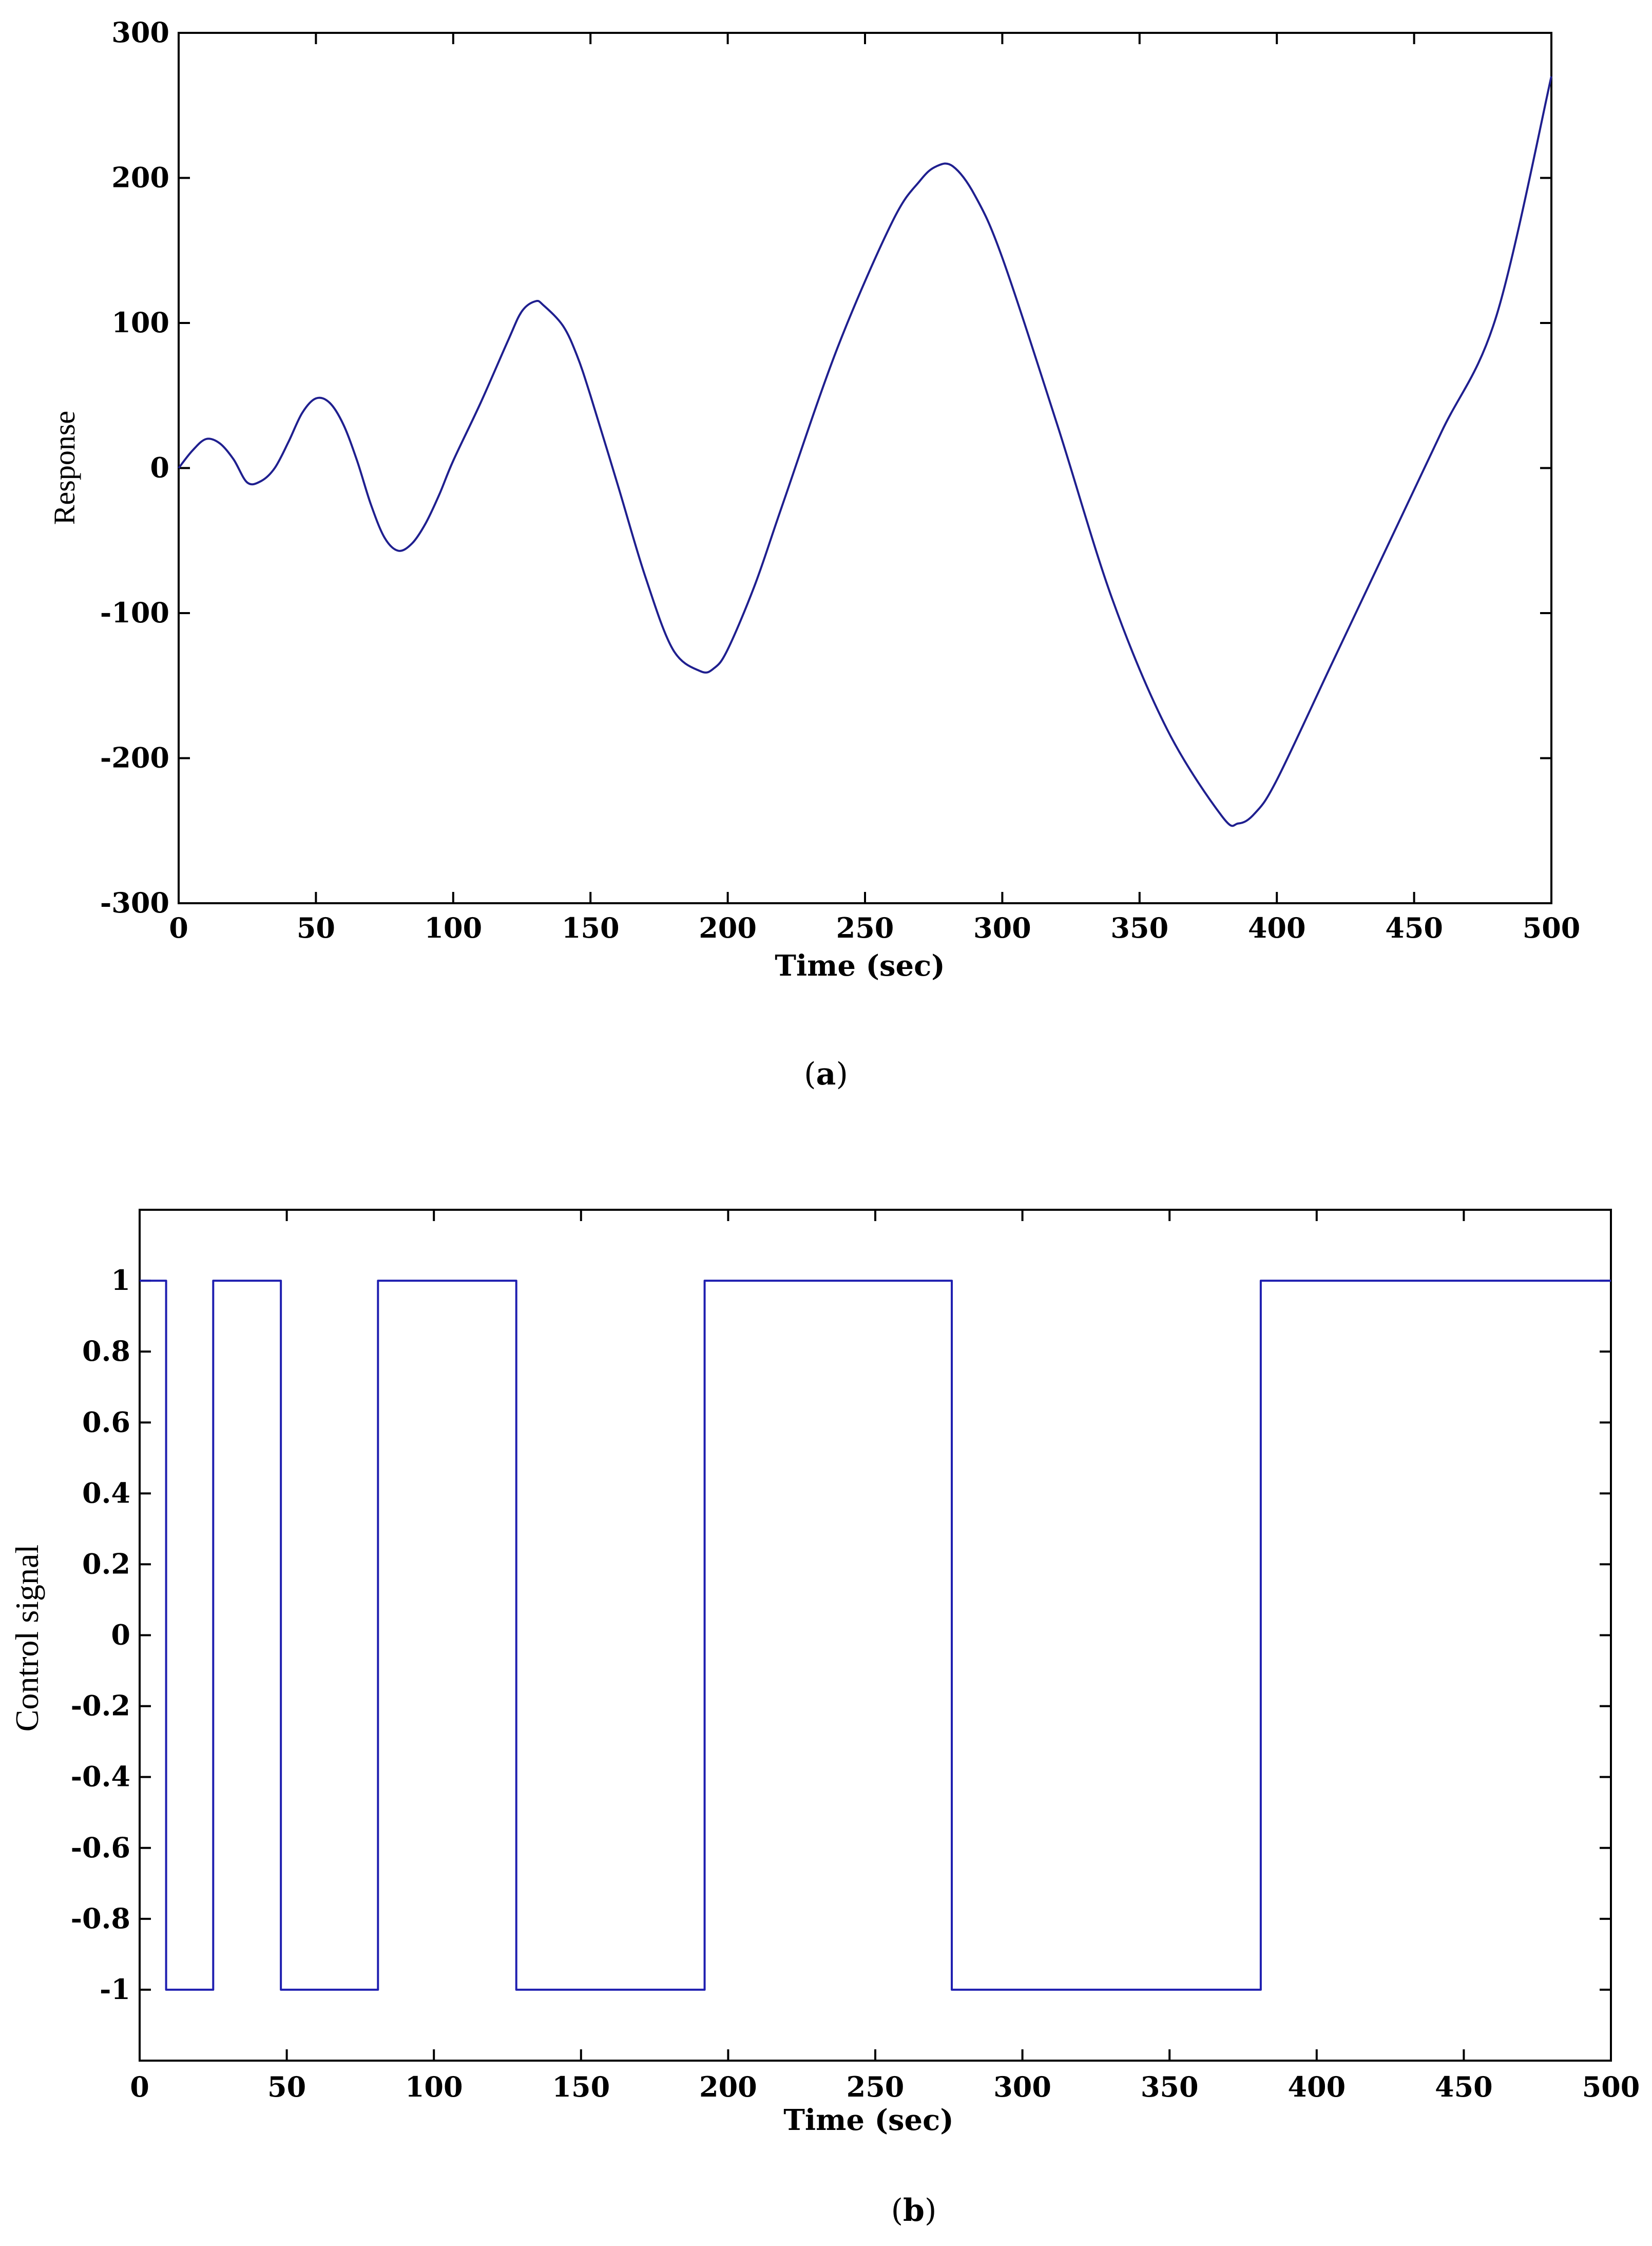  Describe the element at coordinates (140, 32) in the screenshot. I see `y-tick-label-a: 300` at that location.